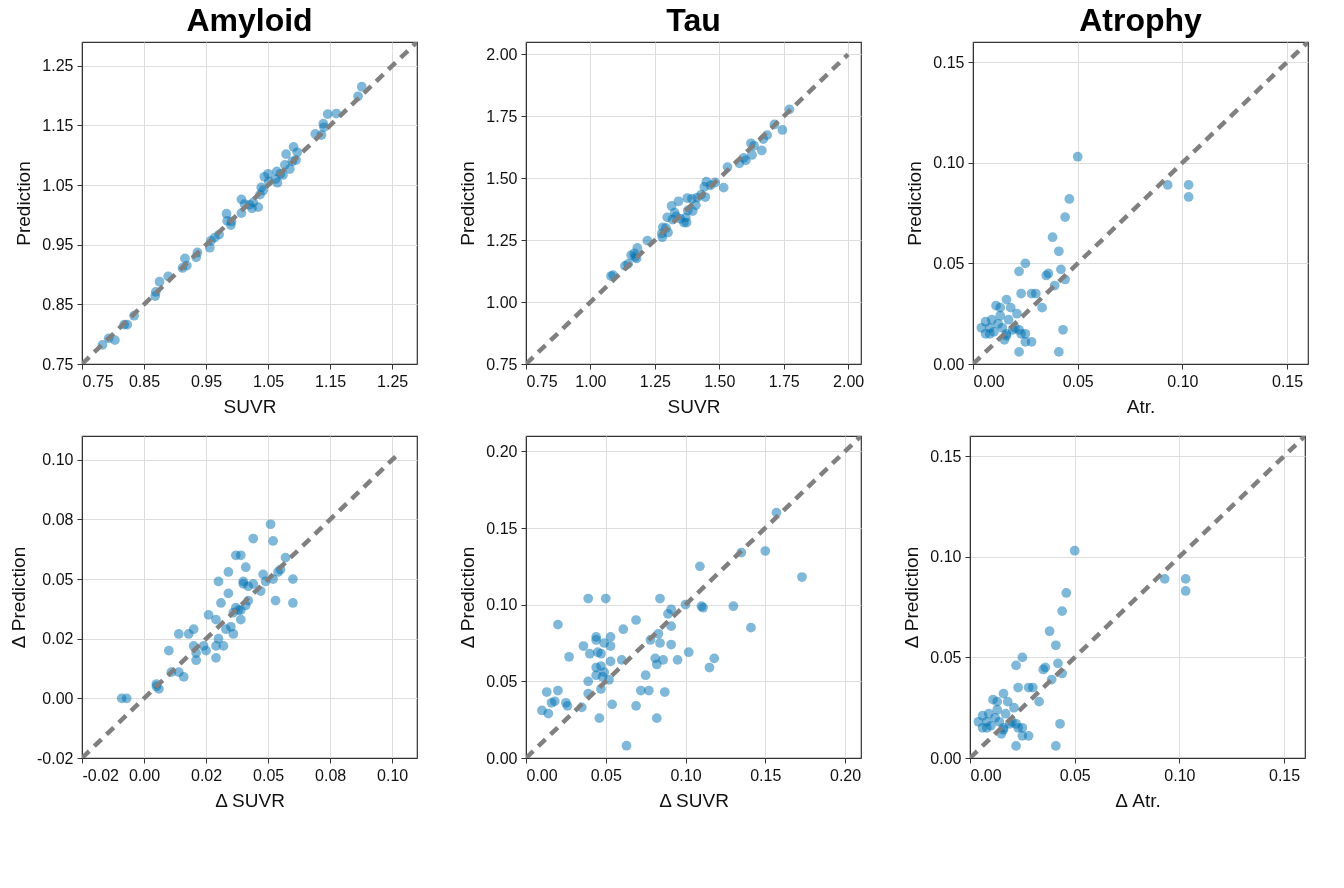 This screenshot has width=1344, height=888. I want to click on y-tick-label: 1.05, so click(58, 185).